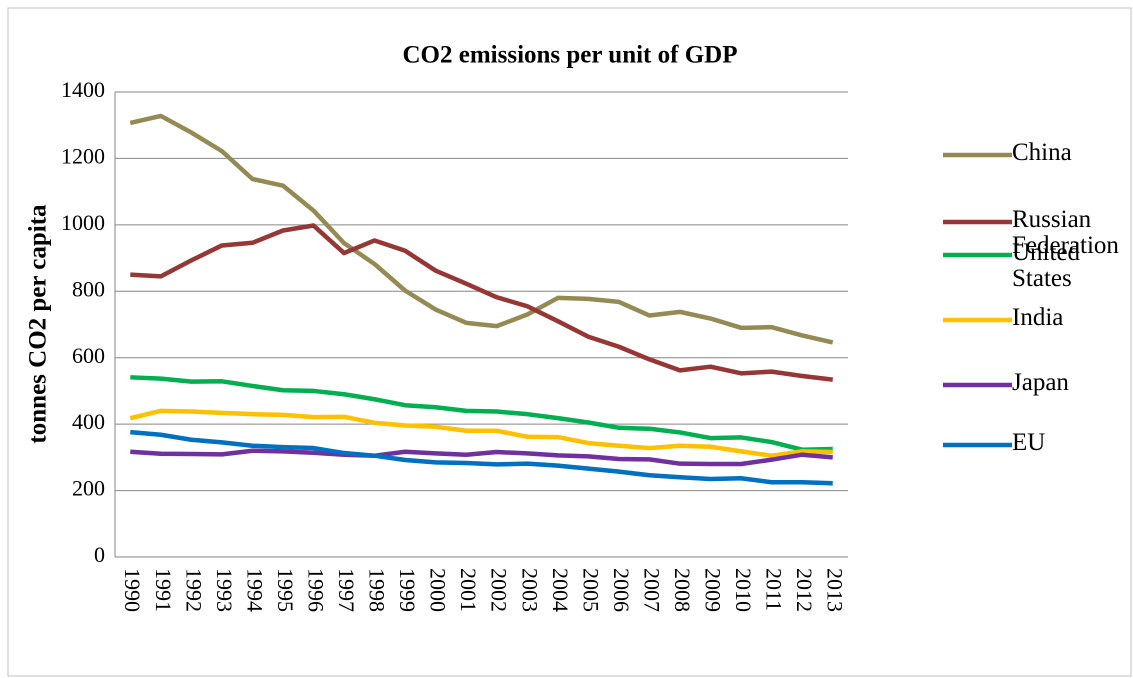 This screenshot has width=1133, height=678. I want to click on legend-label: Japan, so click(1040, 382).